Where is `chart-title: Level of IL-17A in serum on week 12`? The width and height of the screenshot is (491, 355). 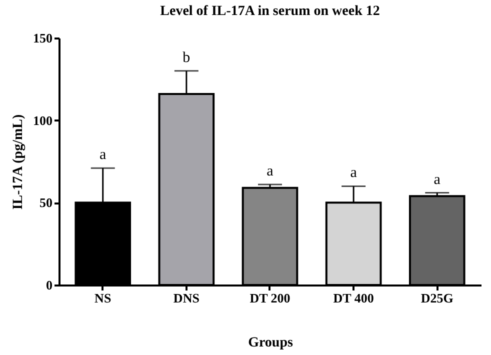 chart-title: Level of IL-17A in serum on week 12 is located at coordinates (270, 11).